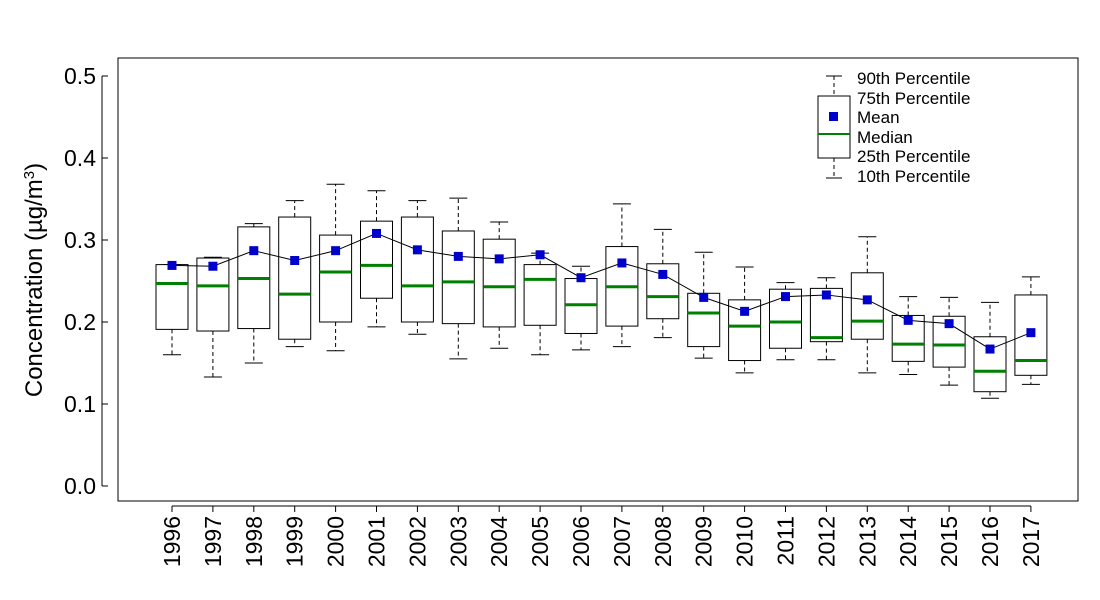 This screenshot has width=1100, height=600. What do you see at coordinates (908, 541) in the screenshot?
I see `x-tick-label: 2014` at bounding box center [908, 541].